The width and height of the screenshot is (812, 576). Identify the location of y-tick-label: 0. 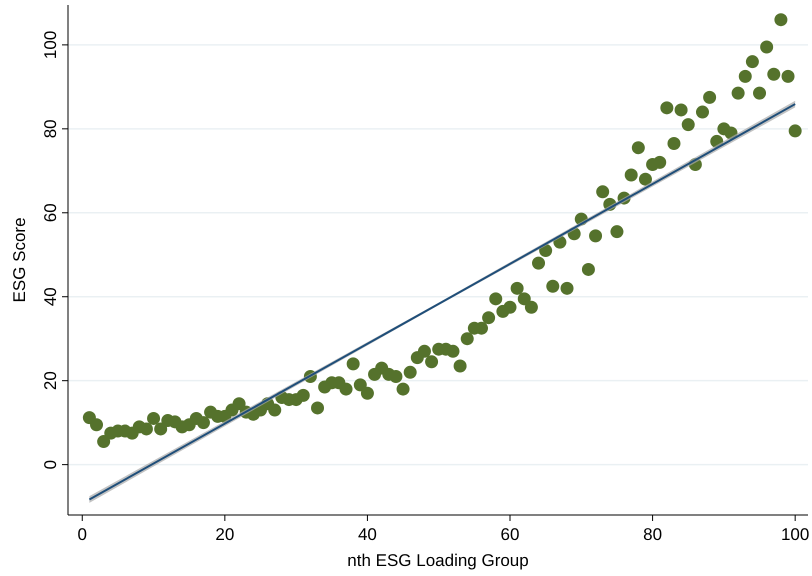
(50, 465).